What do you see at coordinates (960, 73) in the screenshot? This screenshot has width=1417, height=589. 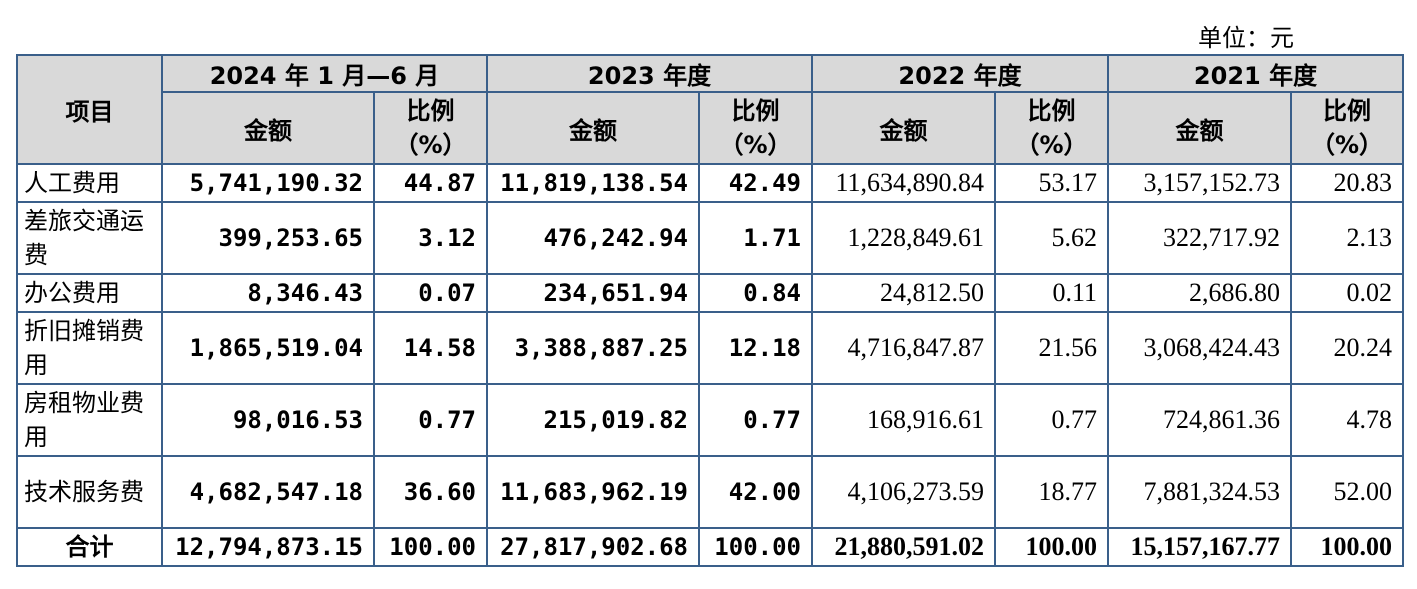 I see `header-period-2022: 2022 年度` at bounding box center [960, 73].